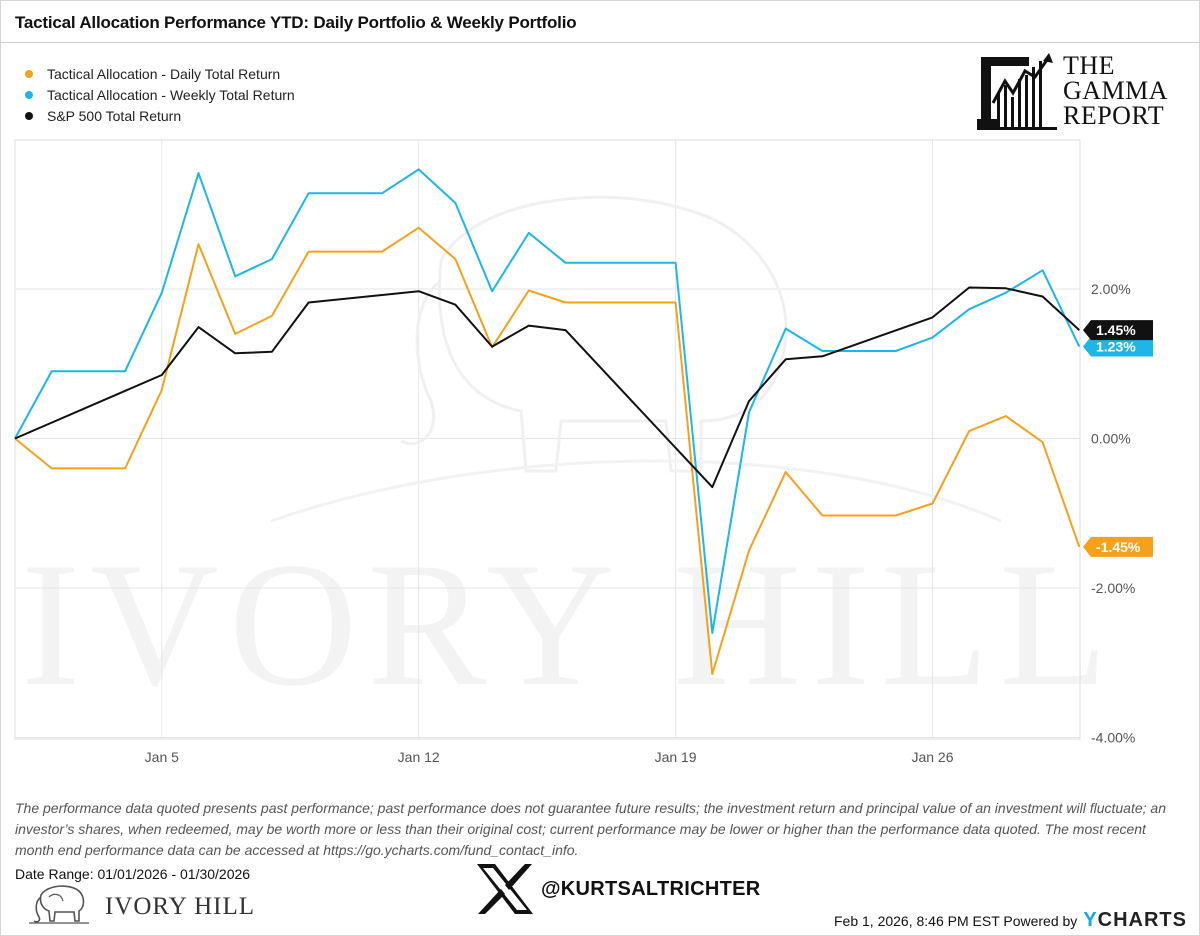  Describe the element at coordinates (29, 73) in the screenshot. I see `legend-dot-daily` at that location.